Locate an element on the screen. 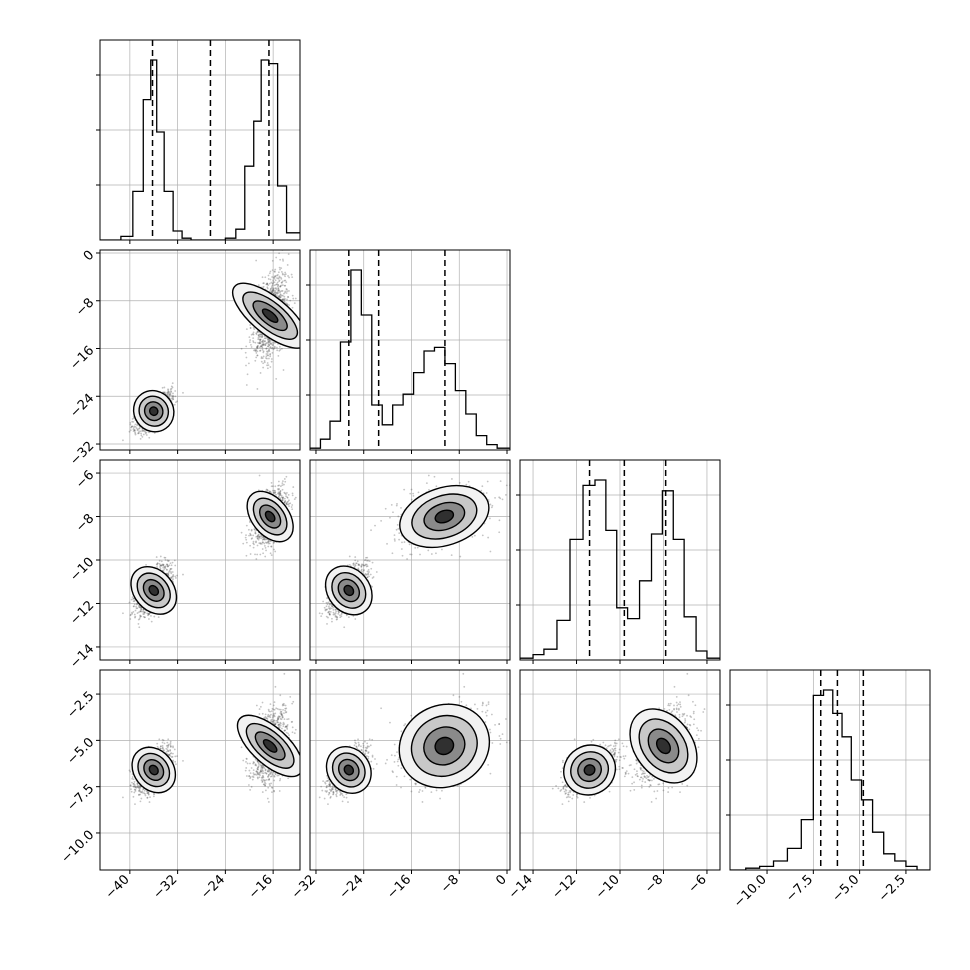 This screenshot has height=970, width=970. panel-frame is located at coordinates (200, 350).